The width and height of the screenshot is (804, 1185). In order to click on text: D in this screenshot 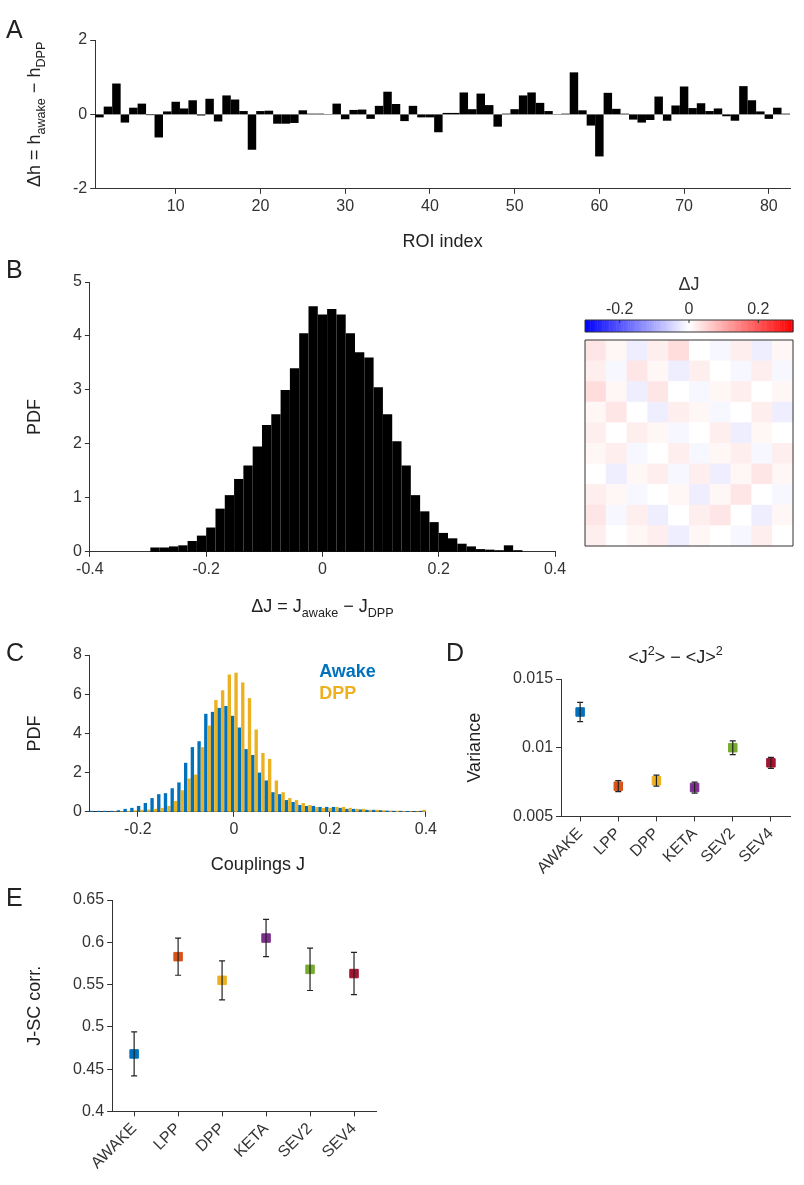, I will do `click(455, 652)`.